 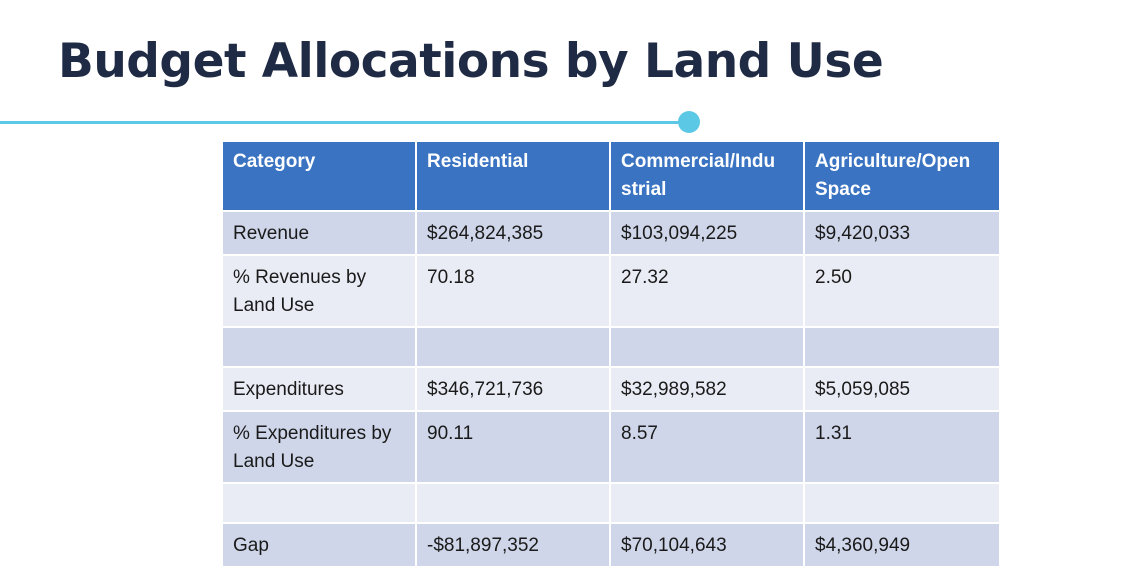 I want to click on table-cell: $32,989,582, so click(x=707, y=389).